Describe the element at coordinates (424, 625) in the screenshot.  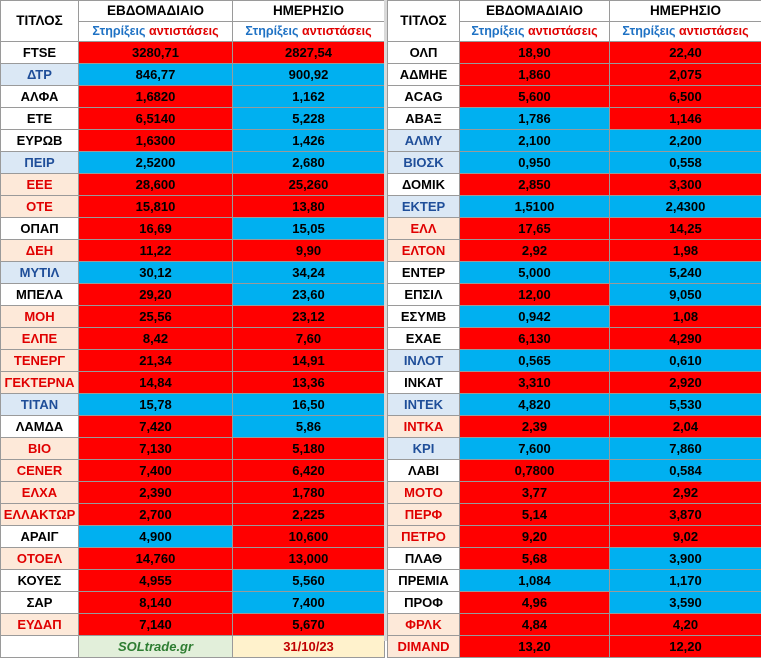
I see `ticker-cell: ΦΡΛΚ` at that location.